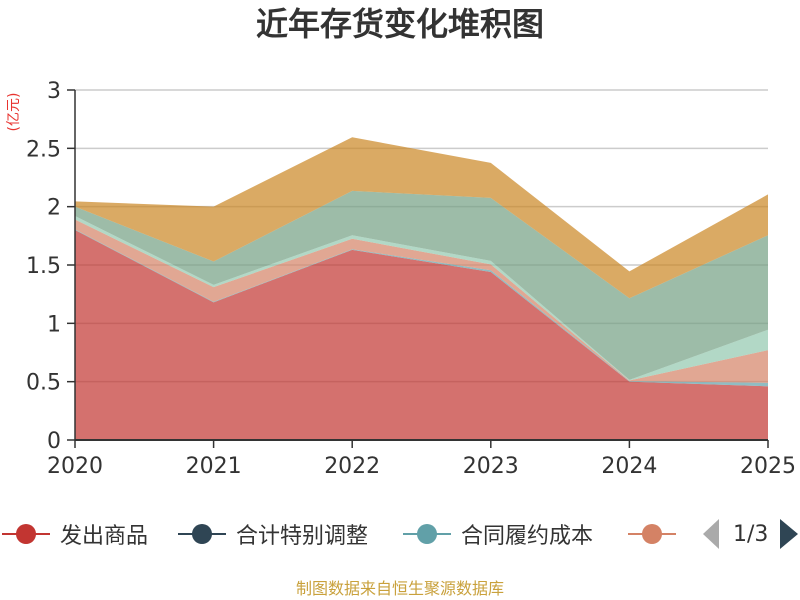  Describe the element at coordinates (43, 149) in the screenshot. I see `y-tick-label: 2.5` at that location.